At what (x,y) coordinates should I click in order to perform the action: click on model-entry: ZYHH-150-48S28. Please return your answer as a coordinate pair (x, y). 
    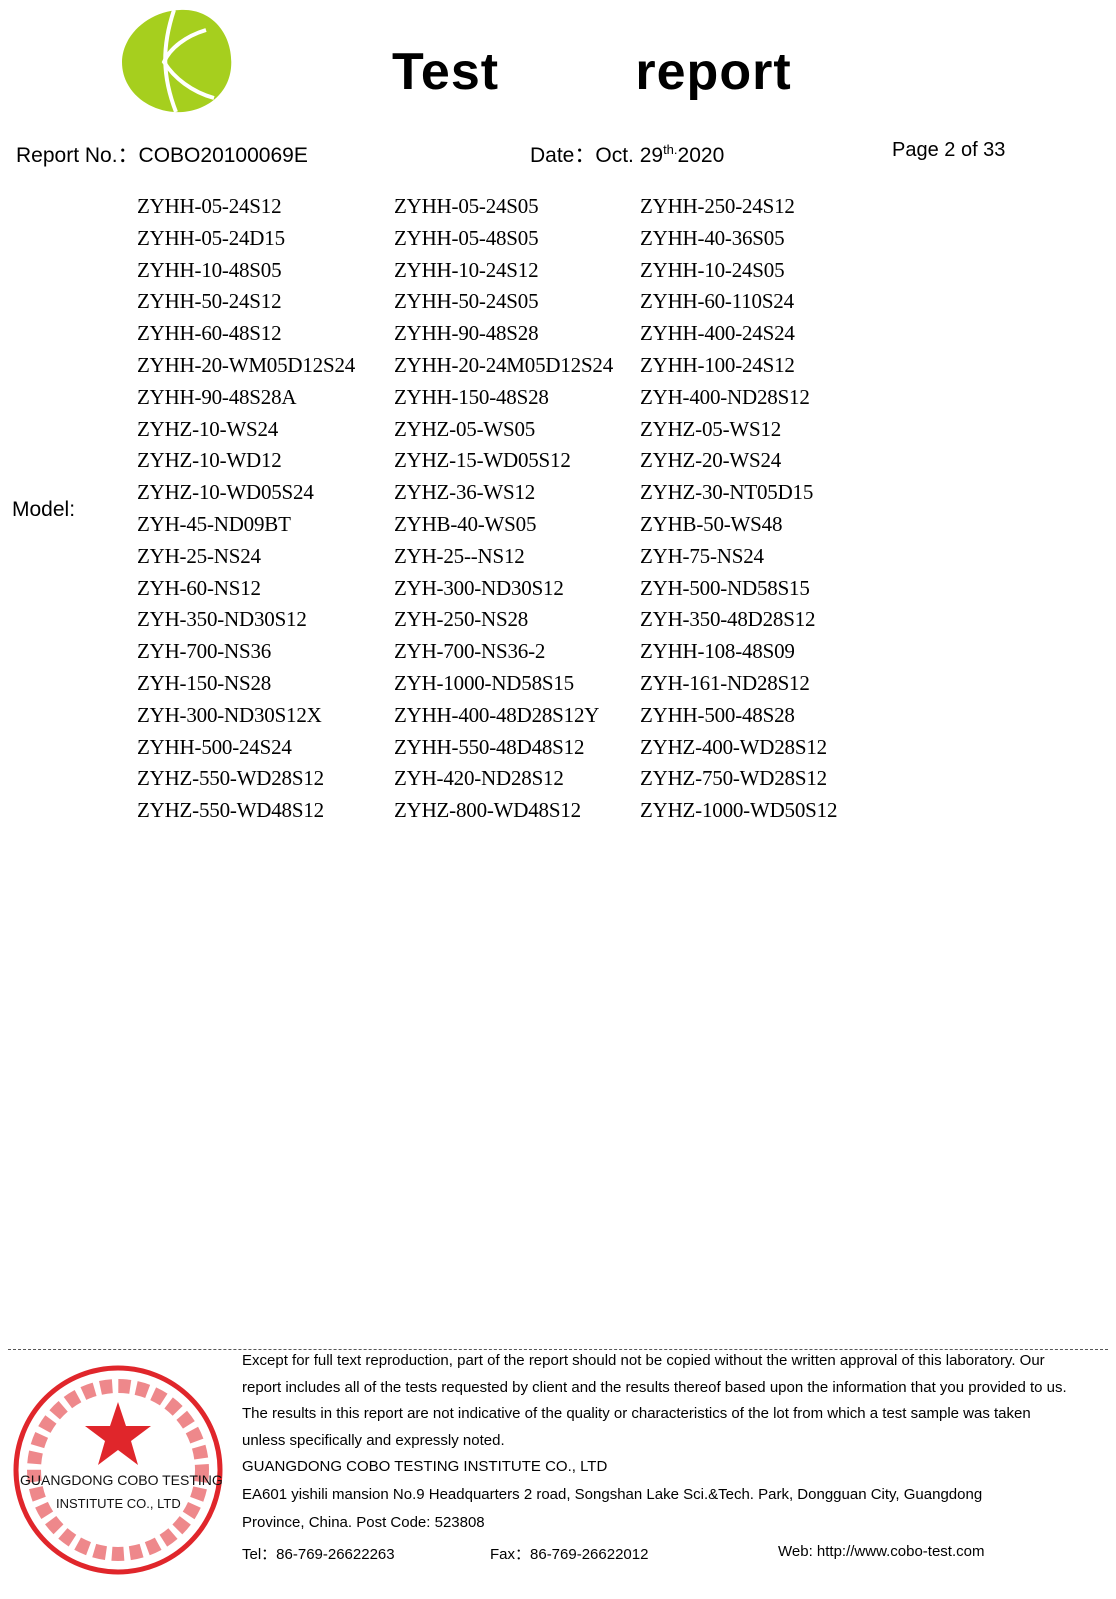
    Looking at the image, I should click on (471, 396).